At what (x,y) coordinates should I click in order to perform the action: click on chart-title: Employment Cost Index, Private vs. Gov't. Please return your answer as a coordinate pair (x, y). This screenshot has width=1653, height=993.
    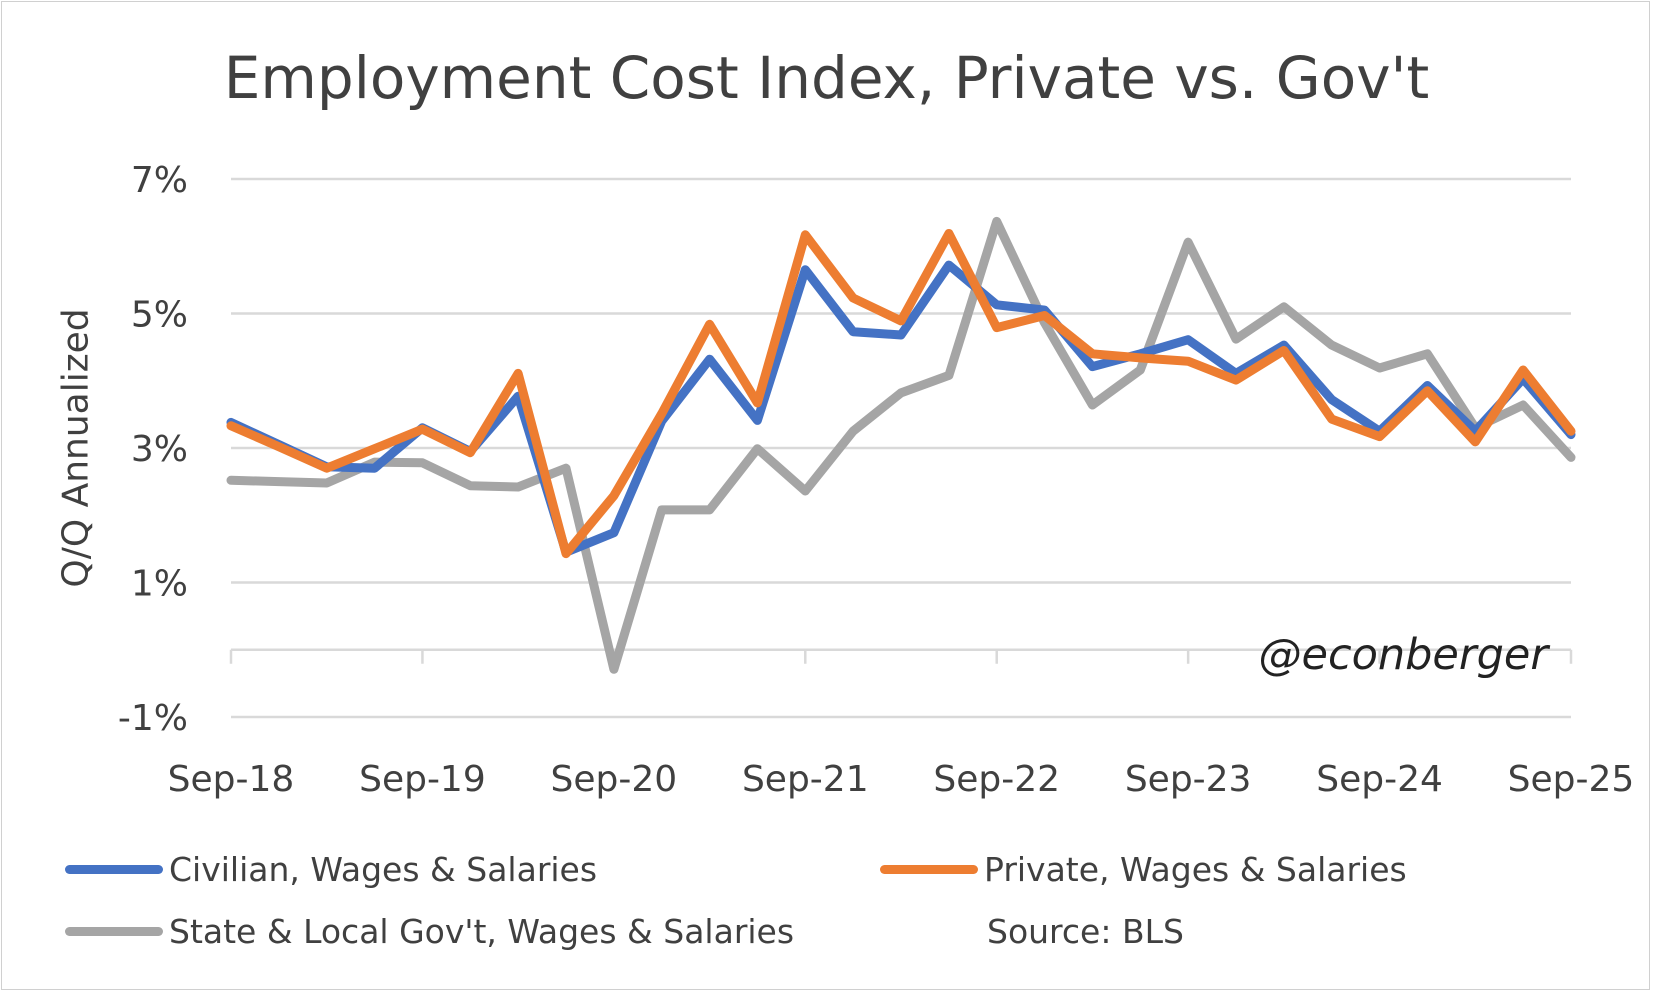
    Looking at the image, I should click on (826, 78).